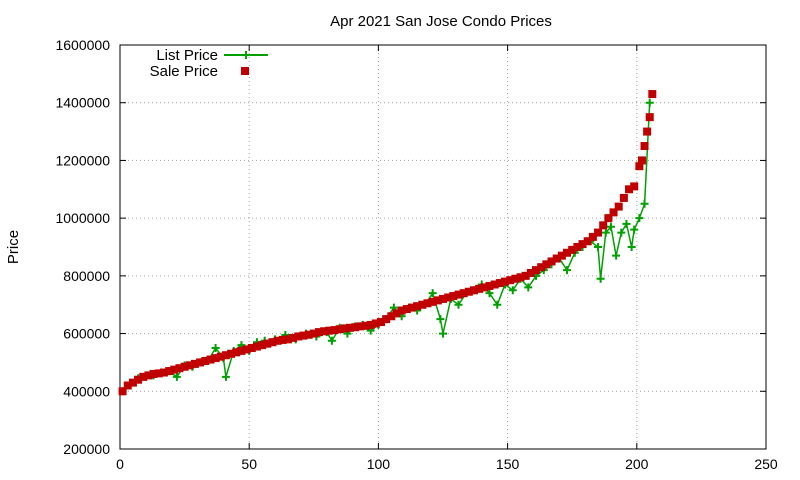 This screenshot has height=480, width=800. I want to click on y-tick-label: 400000, so click(86, 391).